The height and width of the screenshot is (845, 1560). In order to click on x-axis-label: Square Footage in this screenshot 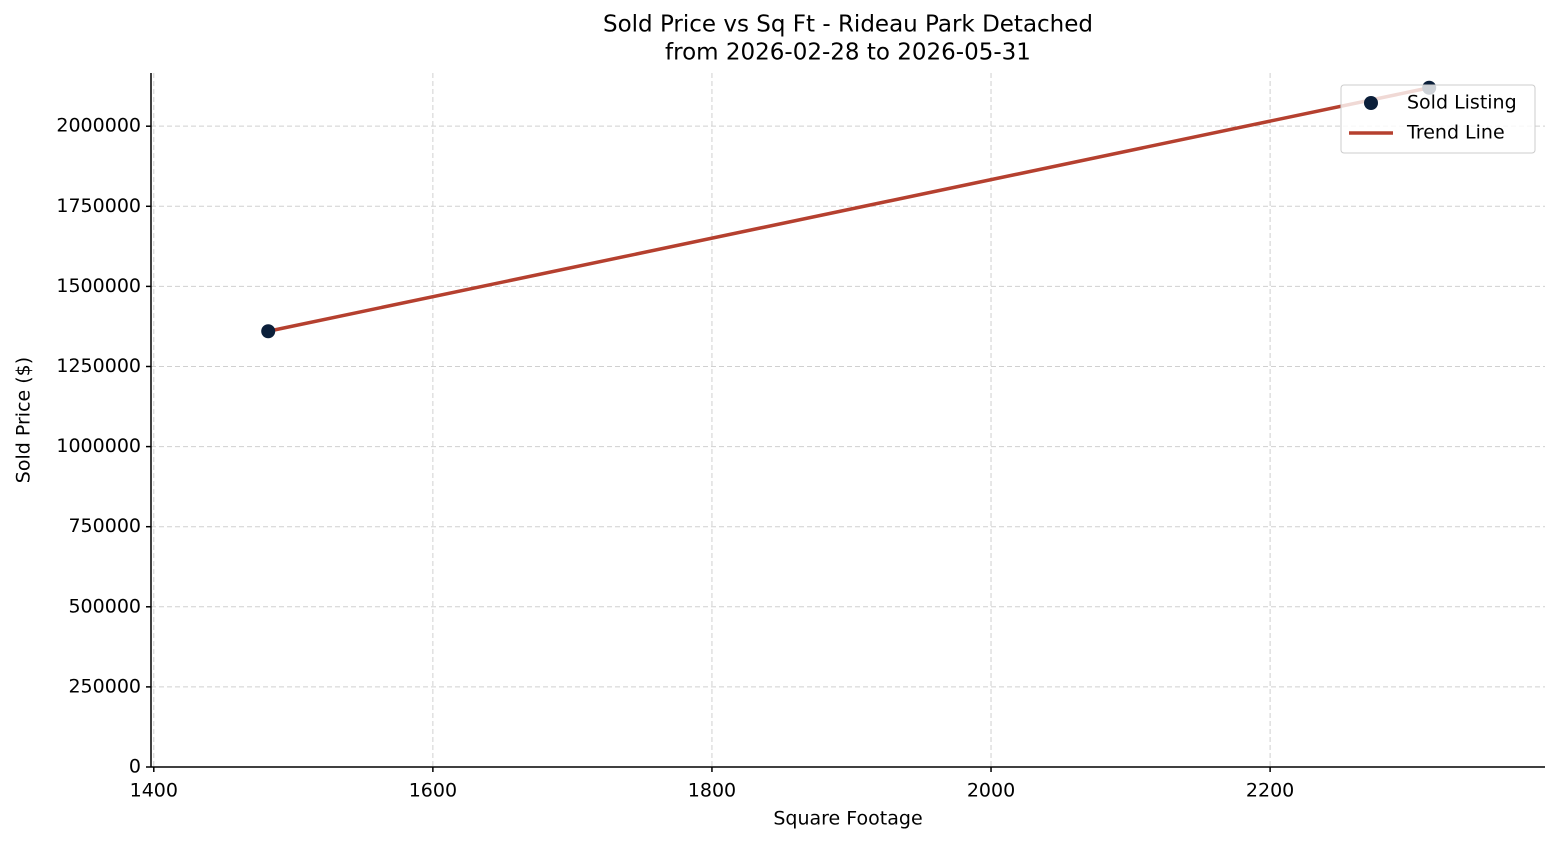, I will do `click(847, 819)`.